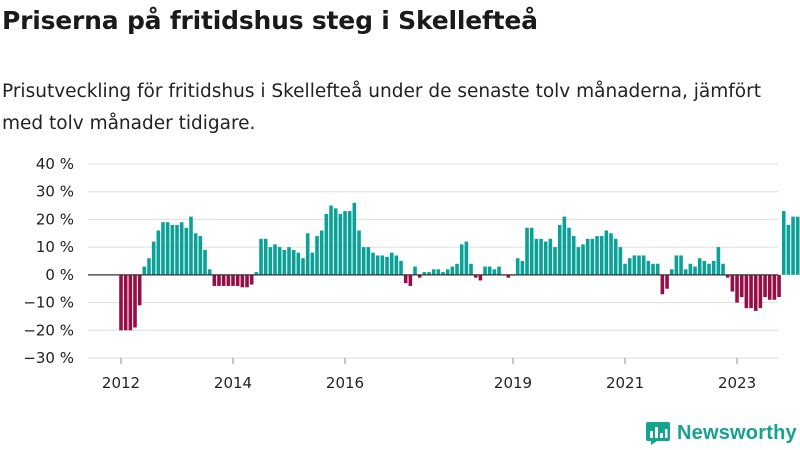 This screenshot has height=450, width=800. I want to click on y-tick-label: 10 %, so click(55, 247).